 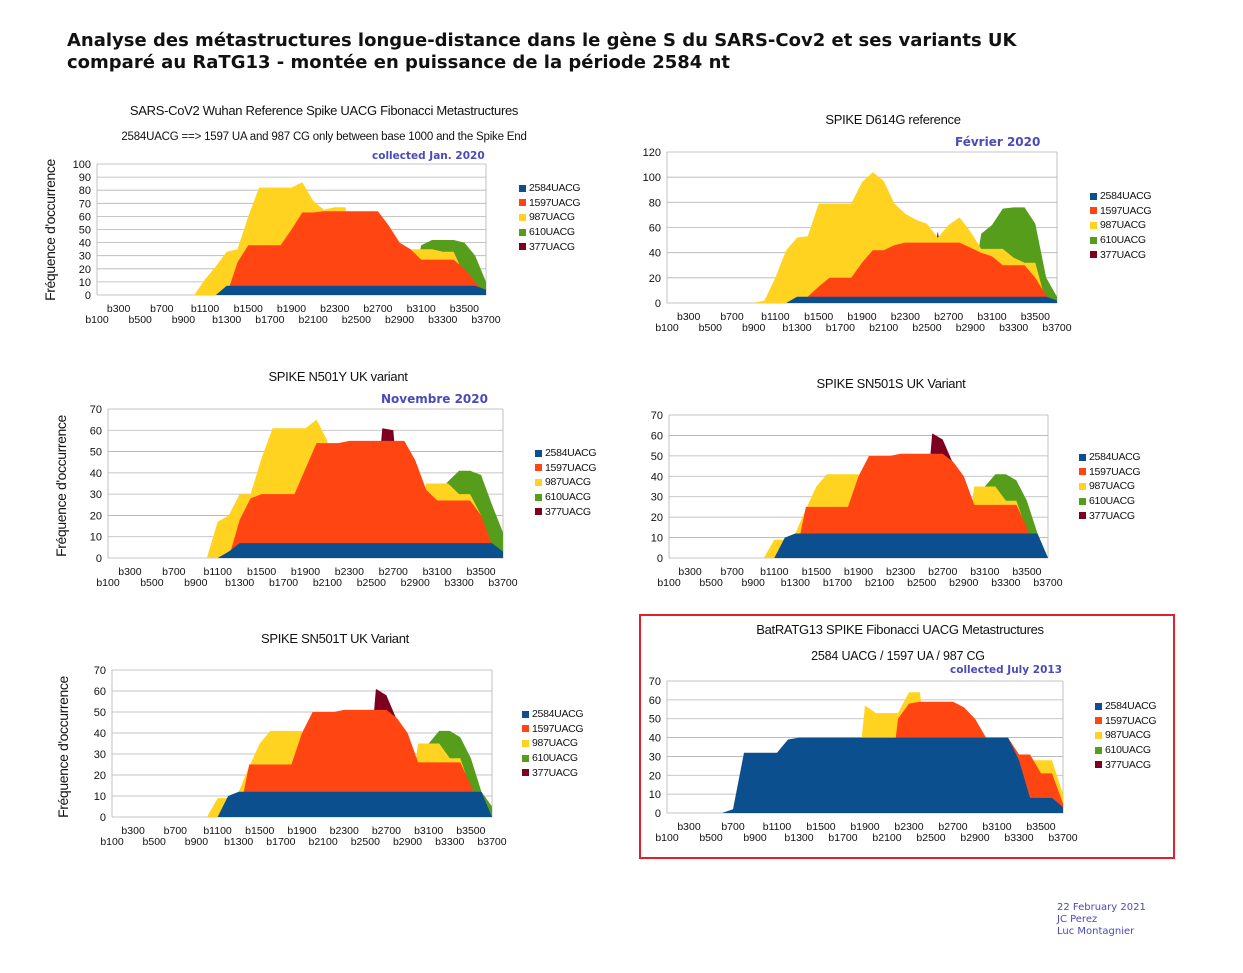 What do you see at coordinates (97, 320) in the screenshot?
I see `x-tick-label: b100` at bounding box center [97, 320].